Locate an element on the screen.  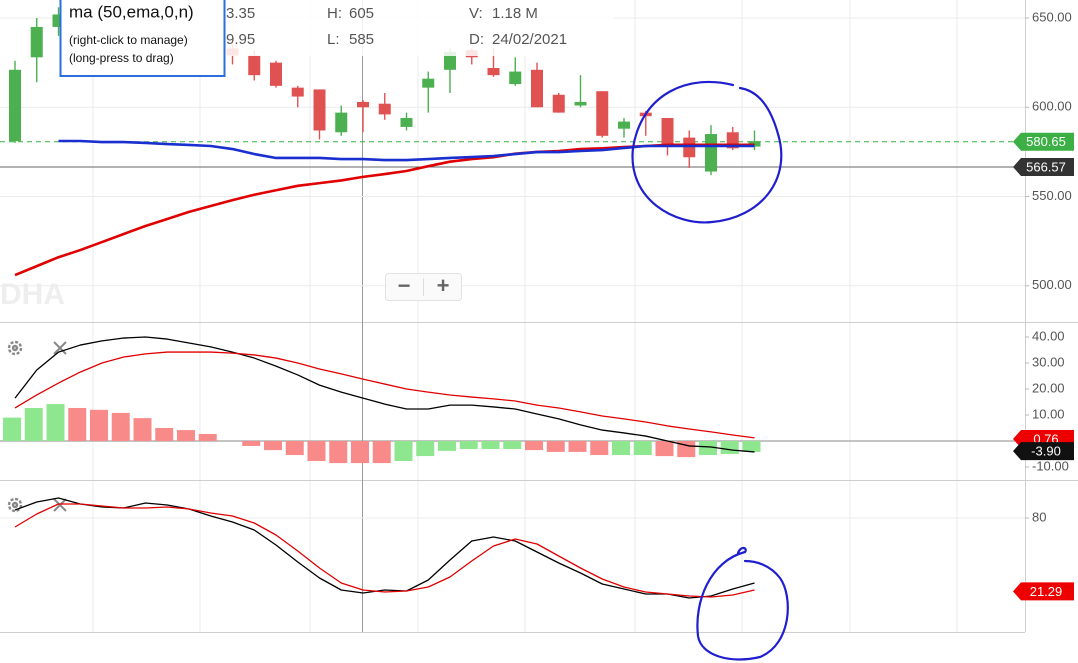
indicator-hint: (long-press to drag) is located at coordinates (121, 58).